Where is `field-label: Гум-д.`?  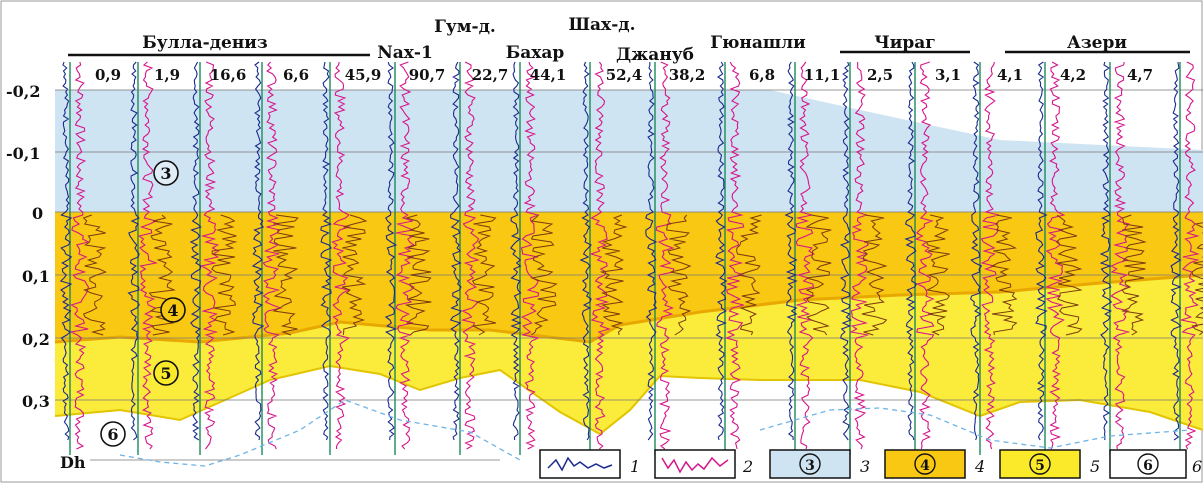 field-label: Гум-д. is located at coordinates (465, 27).